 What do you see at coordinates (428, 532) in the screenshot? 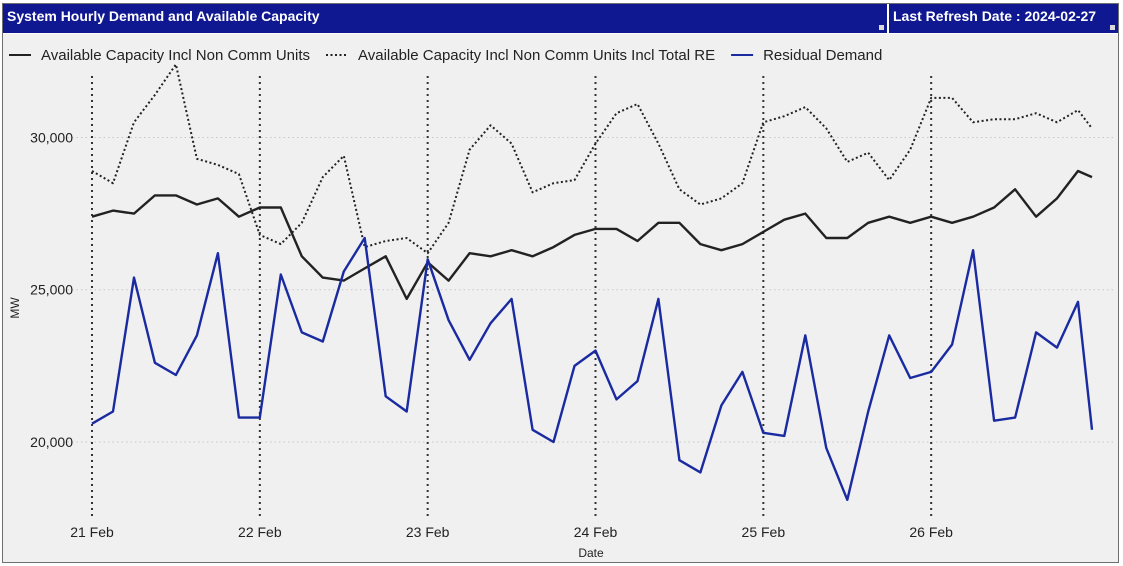
I see `x-tick-label: 23 Feb` at bounding box center [428, 532].